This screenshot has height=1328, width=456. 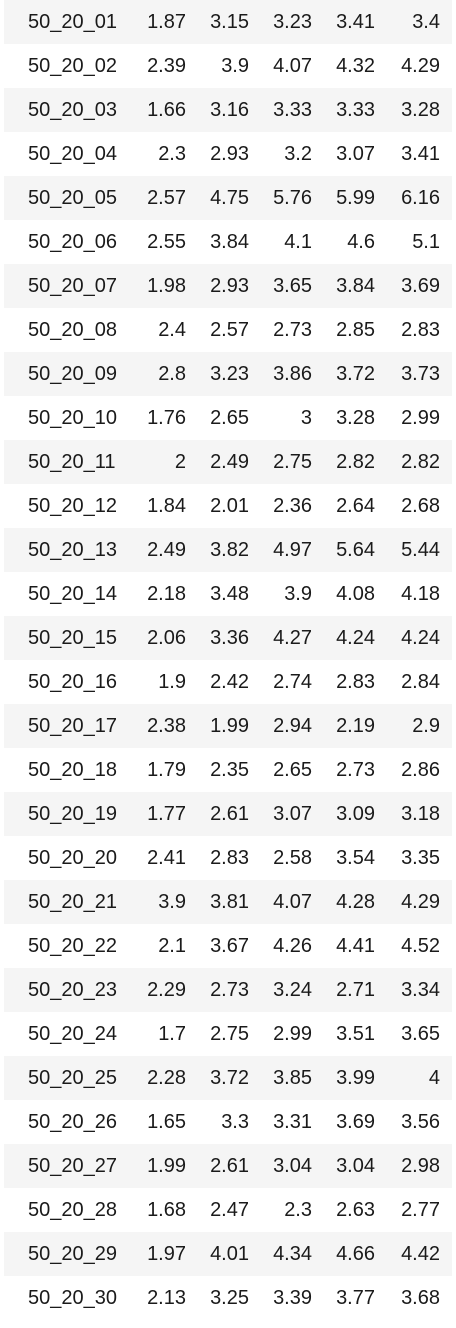 What do you see at coordinates (166, 22) in the screenshot?
I see `value-cell: 1.87` at bounding box center [166, 22].